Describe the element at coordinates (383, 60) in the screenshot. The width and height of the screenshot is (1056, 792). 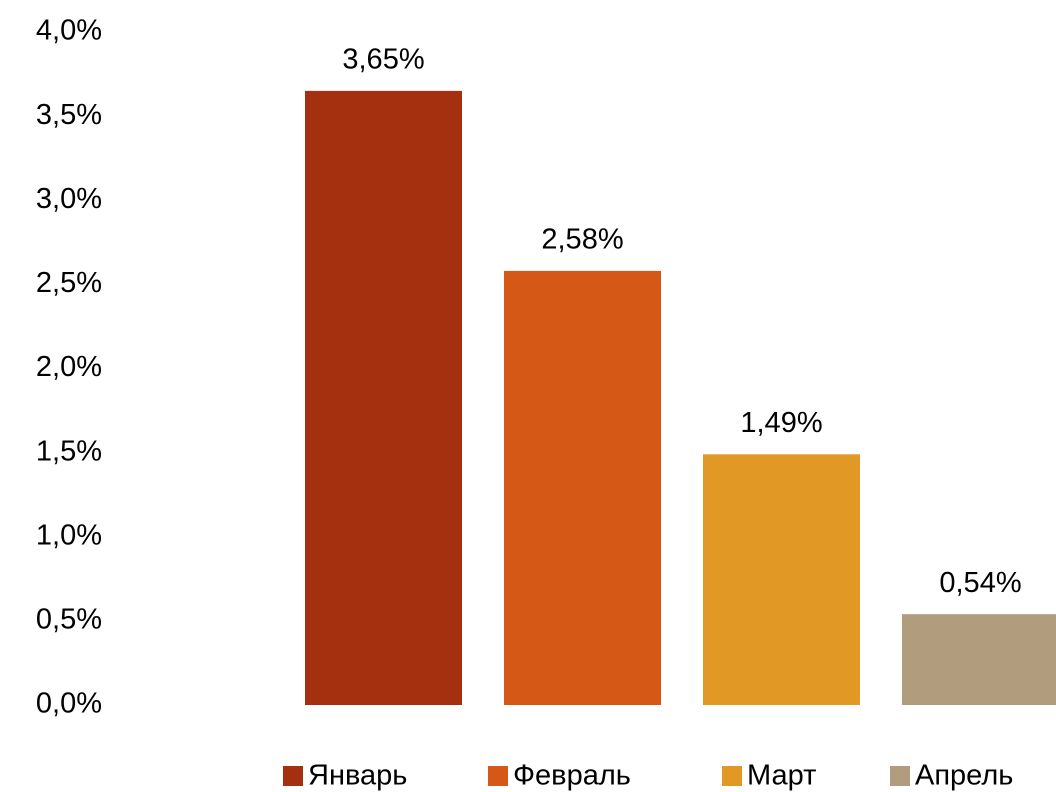
I see `data-label: 3,65%` at that location.